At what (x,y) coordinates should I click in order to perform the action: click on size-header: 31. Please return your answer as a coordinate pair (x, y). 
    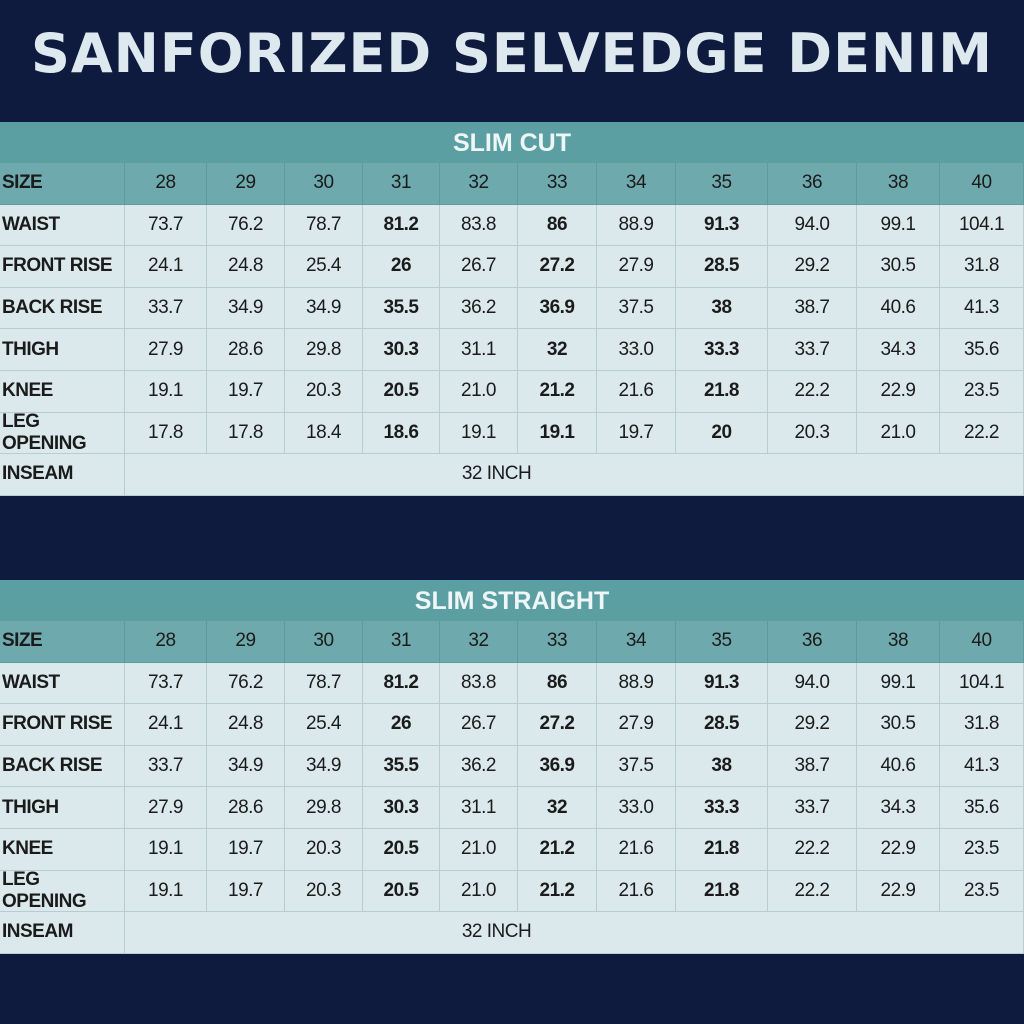
    Looking at the image, I should click on (401, 184).